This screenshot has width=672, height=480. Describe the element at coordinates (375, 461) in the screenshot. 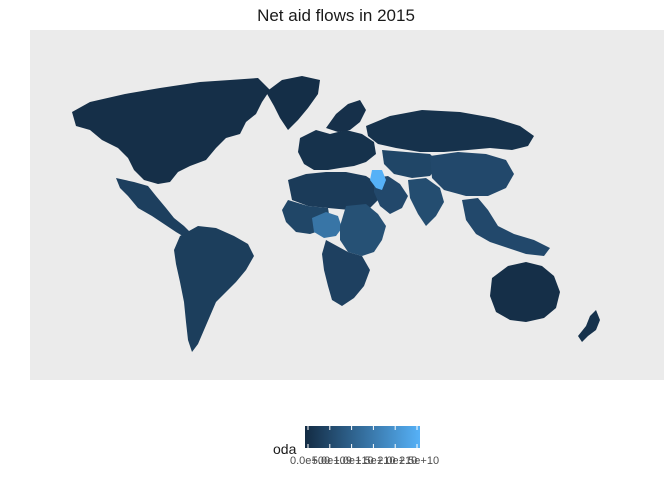

I see `legend-tick-label: 1.5e+10` at that location.